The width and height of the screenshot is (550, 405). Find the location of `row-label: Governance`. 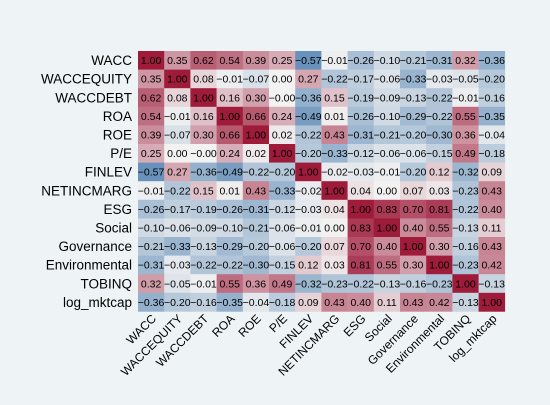

row-label: Governance is located at coordinates (95, 246).